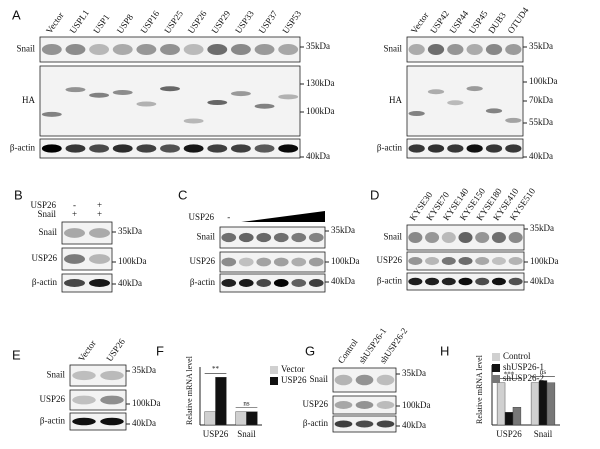  What do you see at coordinates (395, 100) in the screenshot?
I see `row-label: HA` at bounding box center [395, 100].